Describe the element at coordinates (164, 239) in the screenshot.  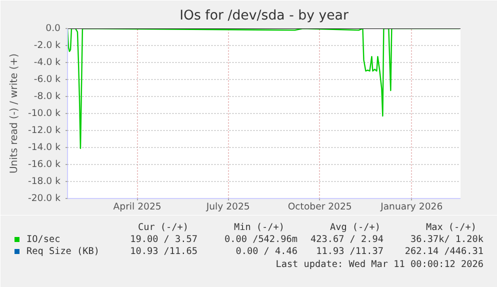
I see `text: 19.00 / 3.57` at that location.